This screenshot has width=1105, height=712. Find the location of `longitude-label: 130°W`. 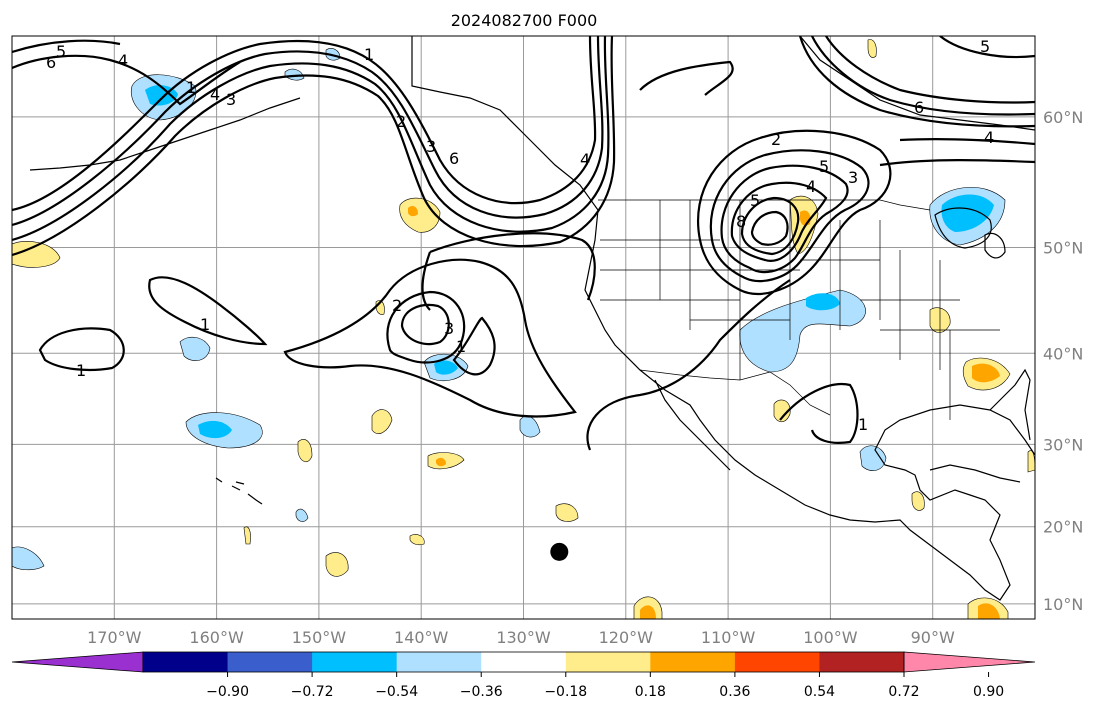

longitude-label: 130°W is located at coordinates (523, 637).